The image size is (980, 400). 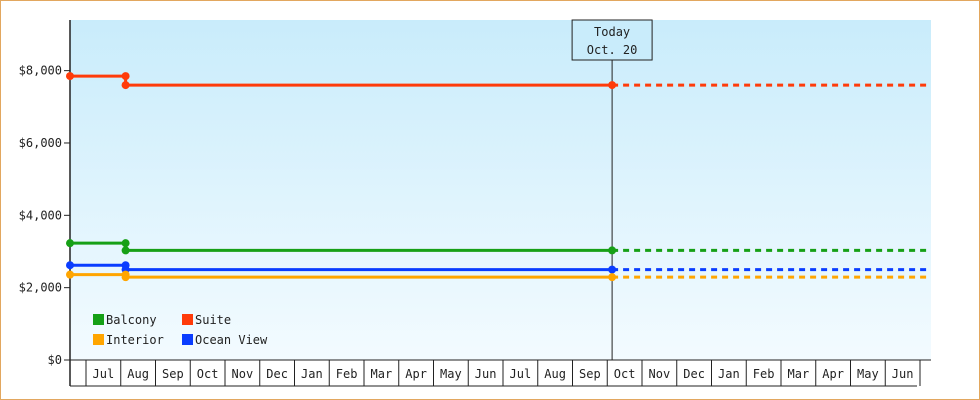 What do you see at coordinates (612, 50) in the screenshot?
I see `today-date: Oct. 20` at bounding box center [612, 50].